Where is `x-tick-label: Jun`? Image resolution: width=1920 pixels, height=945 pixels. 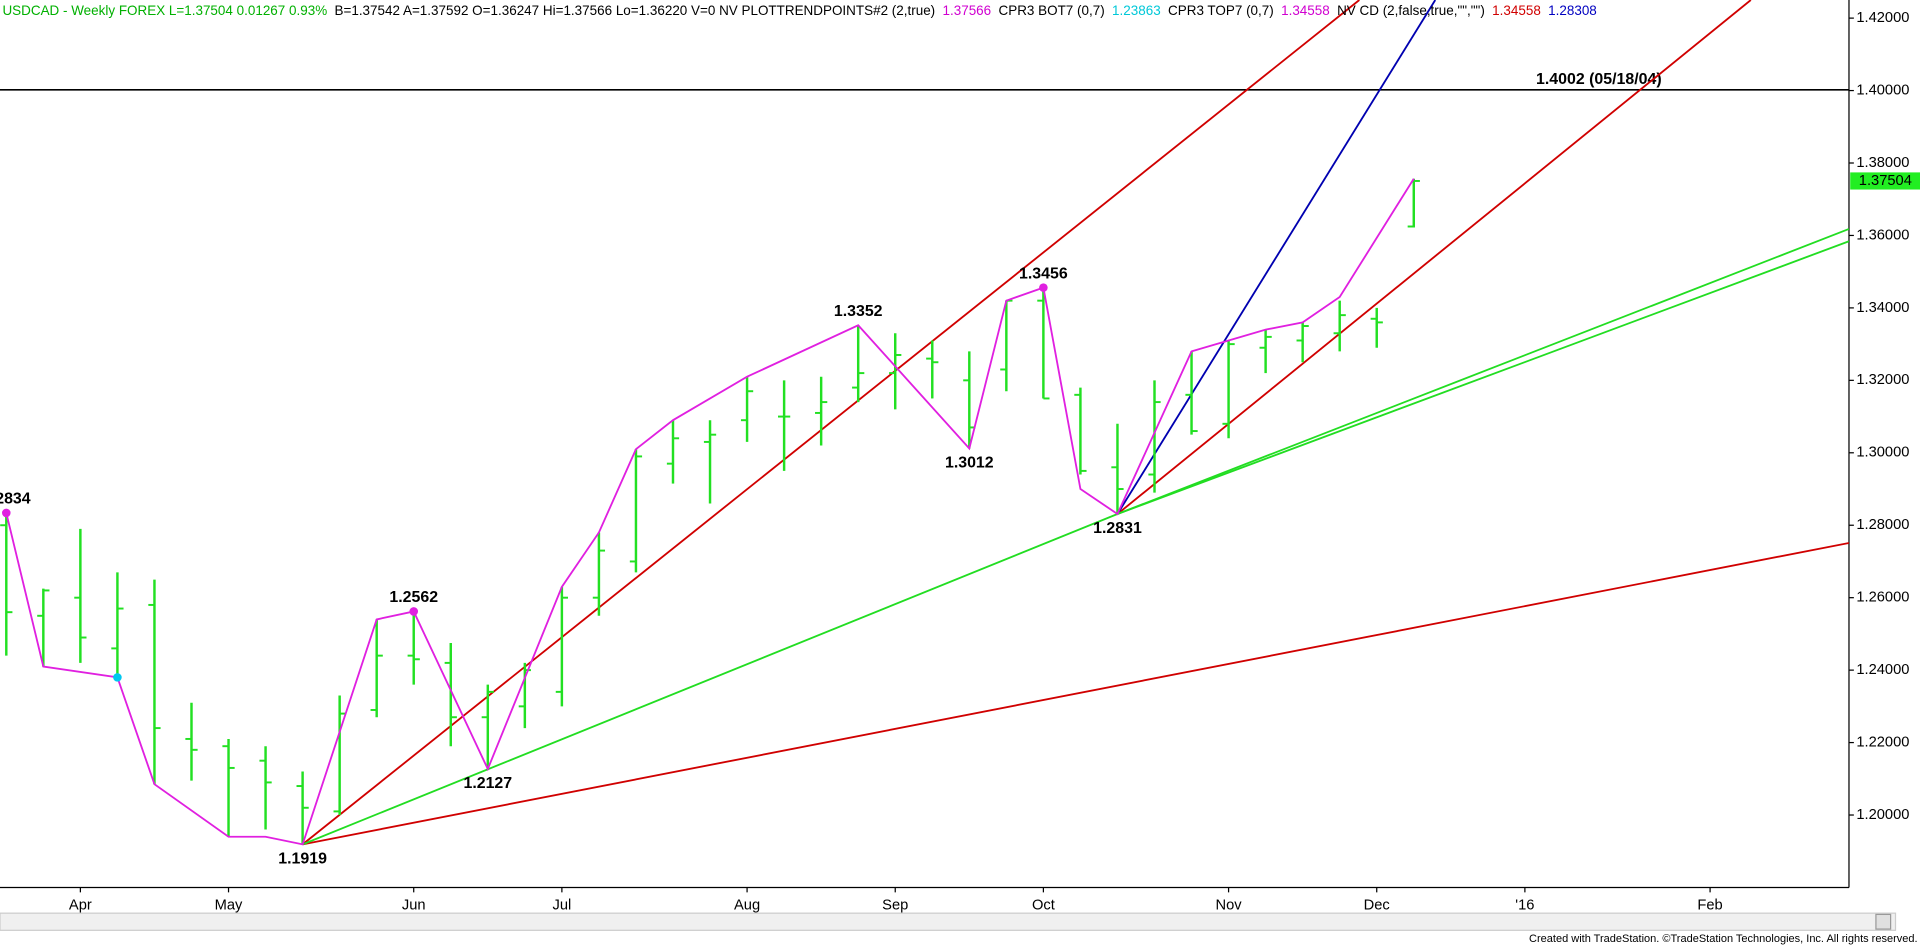 x-tick-label: Jun is located at coordinates (414, 906).